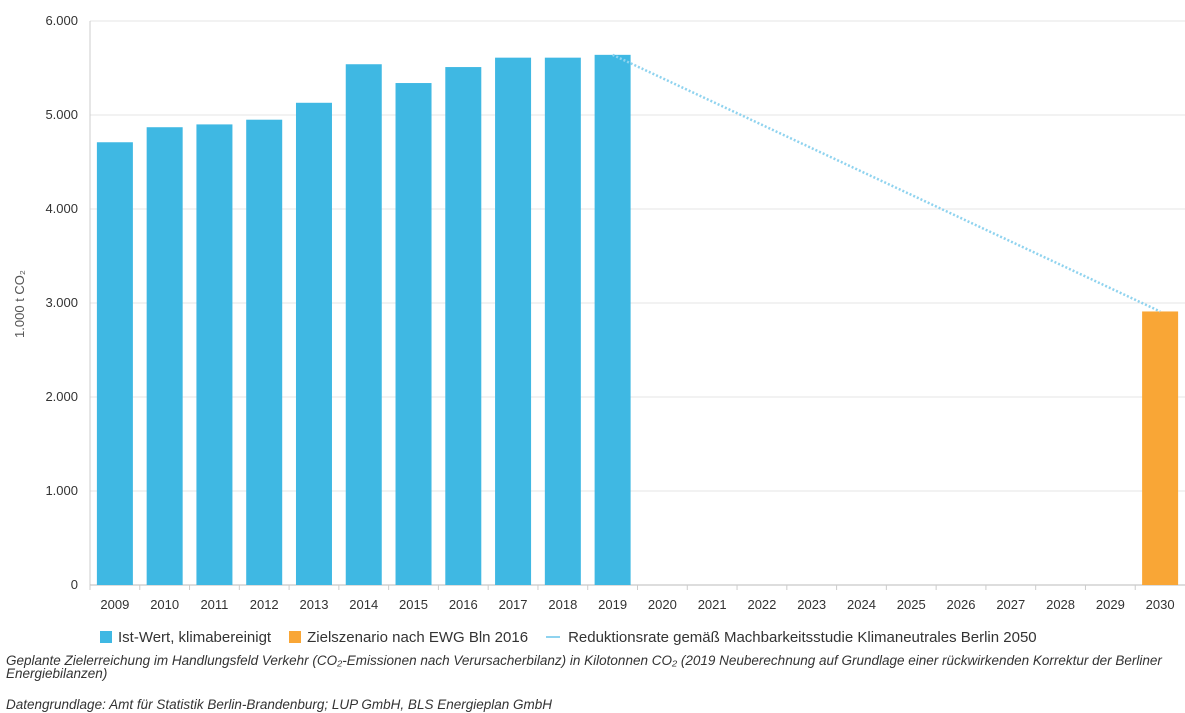 Image resolution: width=1185 pixels, height=713 pixels. I want to click on y-tick-label: 6.000, so click(61, 20).